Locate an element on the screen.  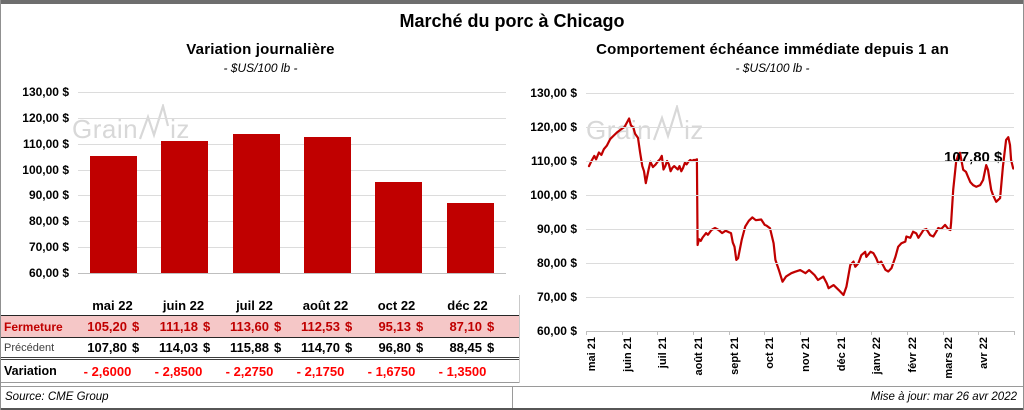
row-label: Fermeture is located at coordinates (33, 326).